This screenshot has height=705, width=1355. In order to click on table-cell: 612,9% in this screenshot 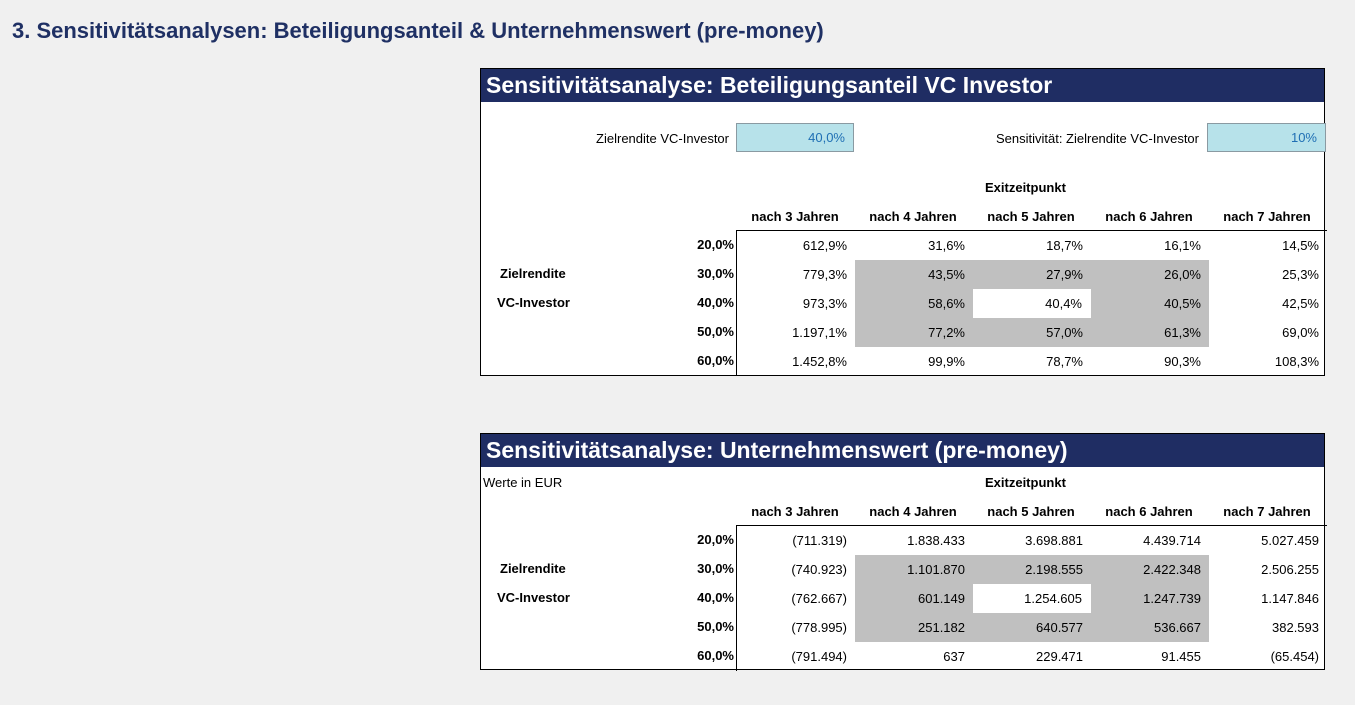, I will do `click(824, 245)`.